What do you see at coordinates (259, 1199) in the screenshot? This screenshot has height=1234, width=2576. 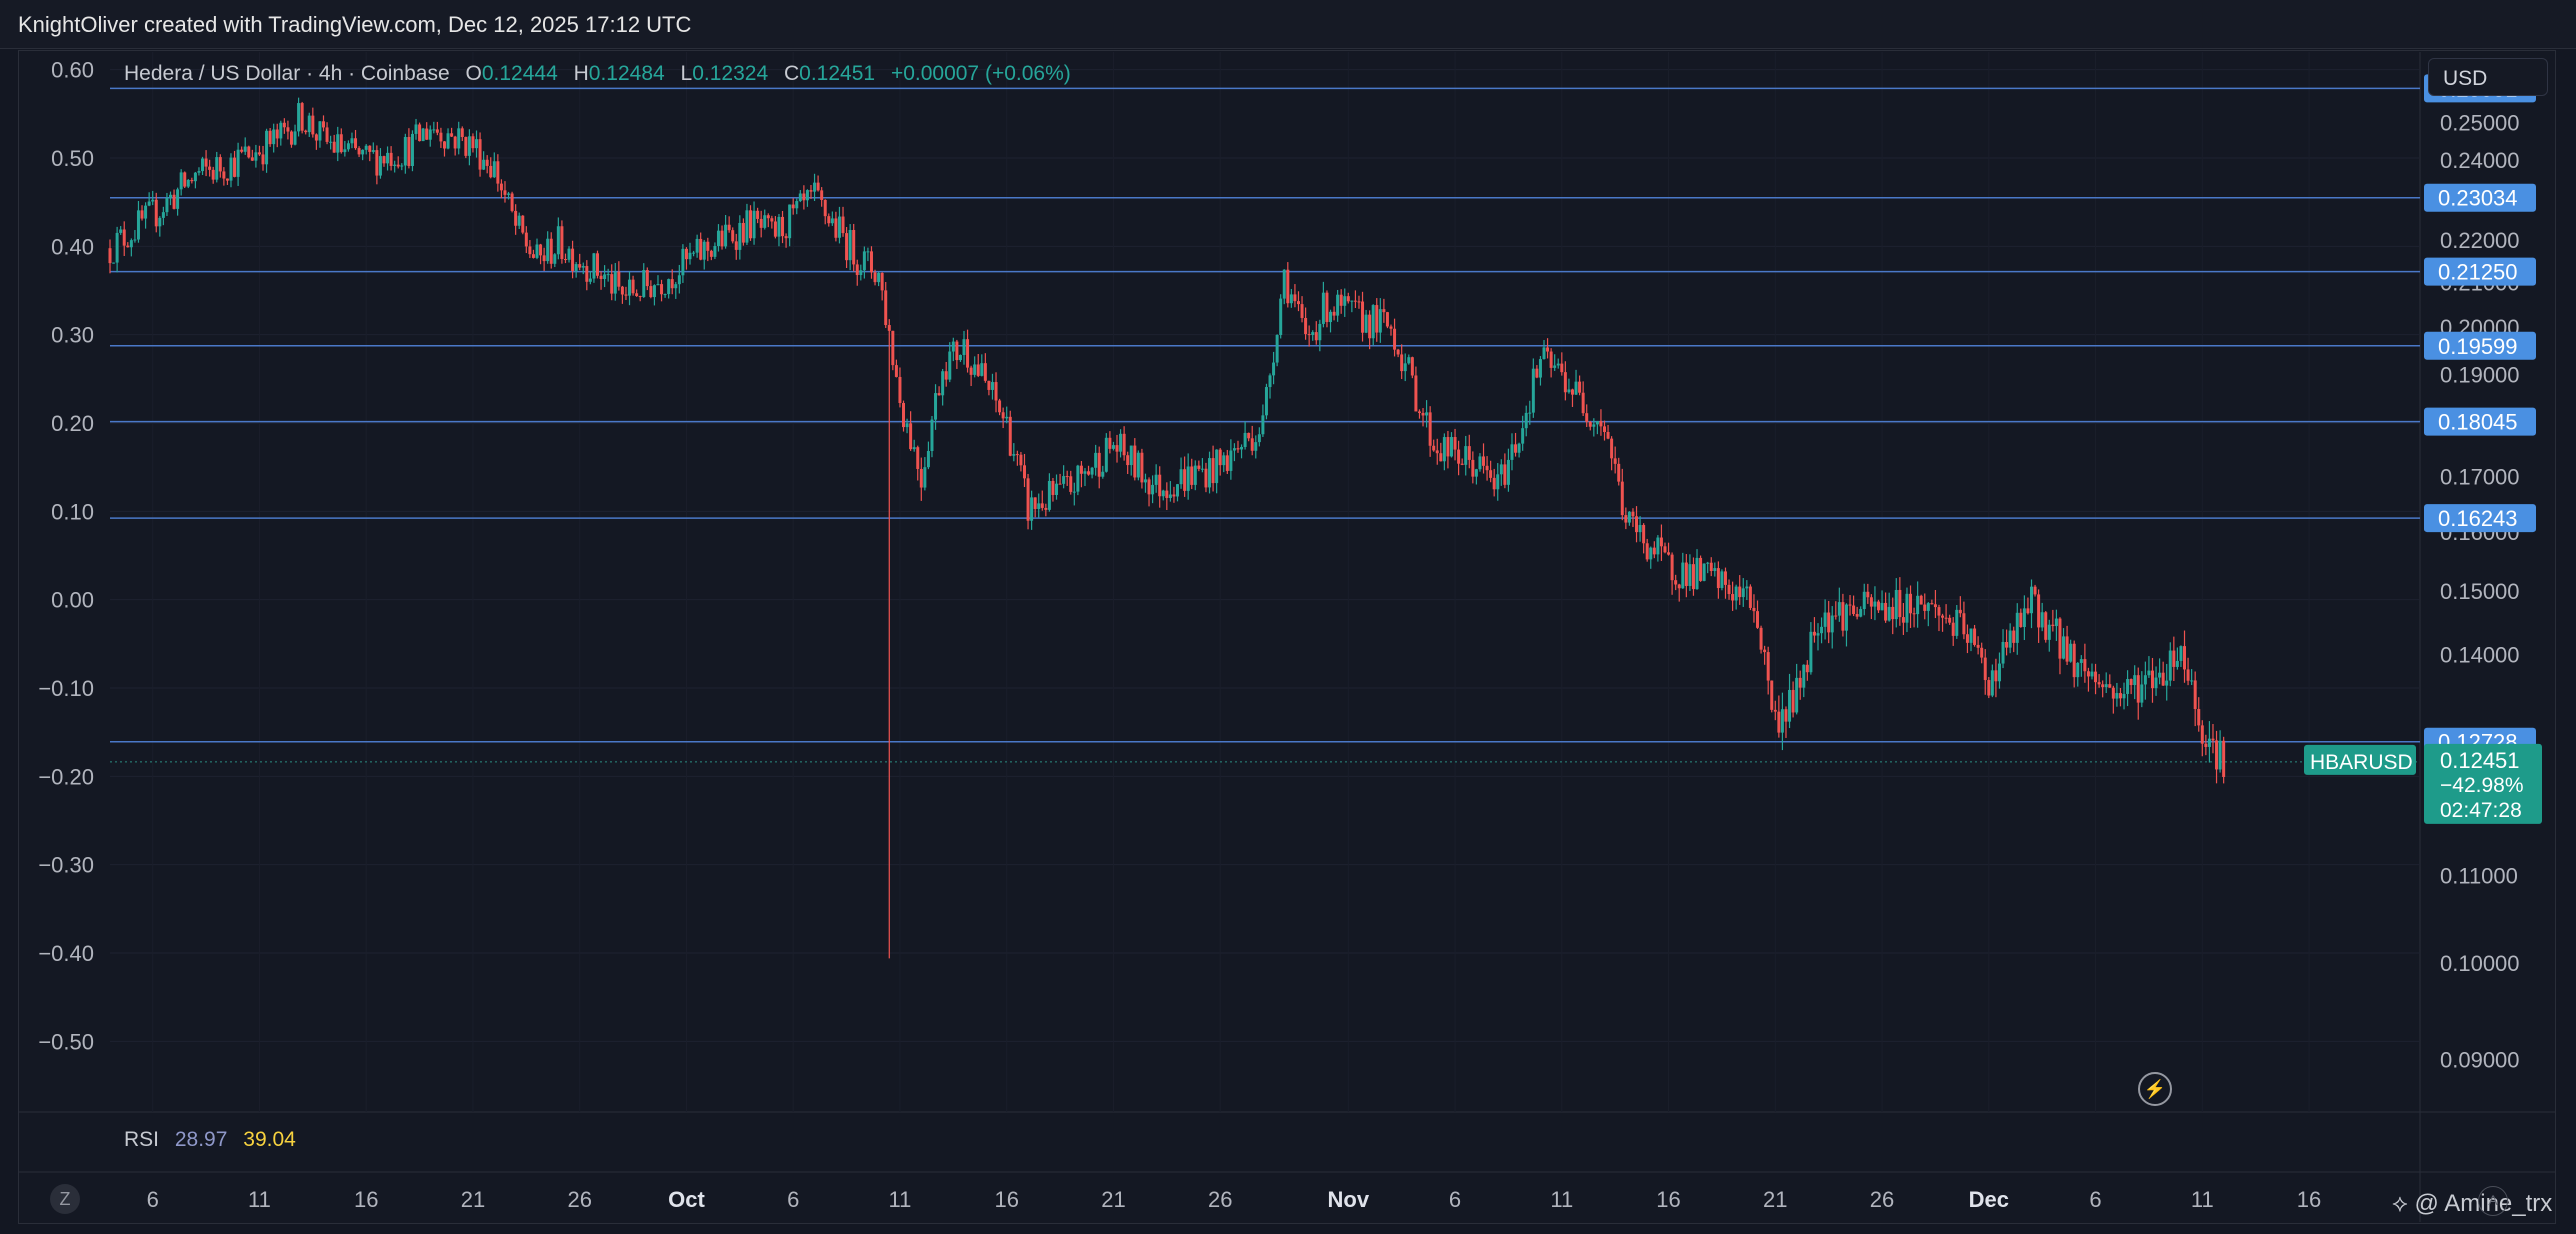 I see `x-tick-label: 11` at bounding box center [259, 1199].